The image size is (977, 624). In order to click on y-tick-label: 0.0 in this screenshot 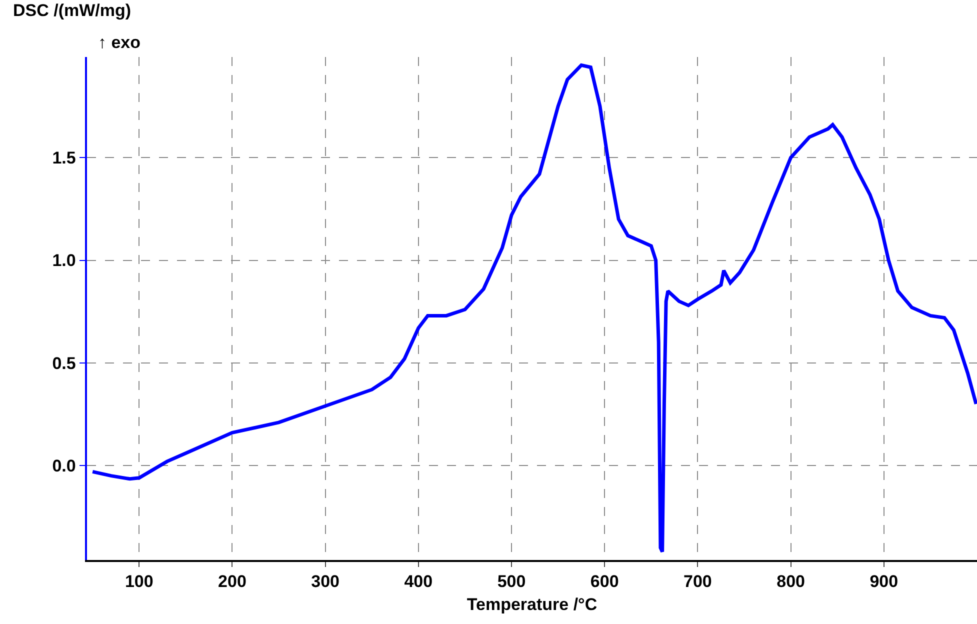, I will do `click(64, 466)`.